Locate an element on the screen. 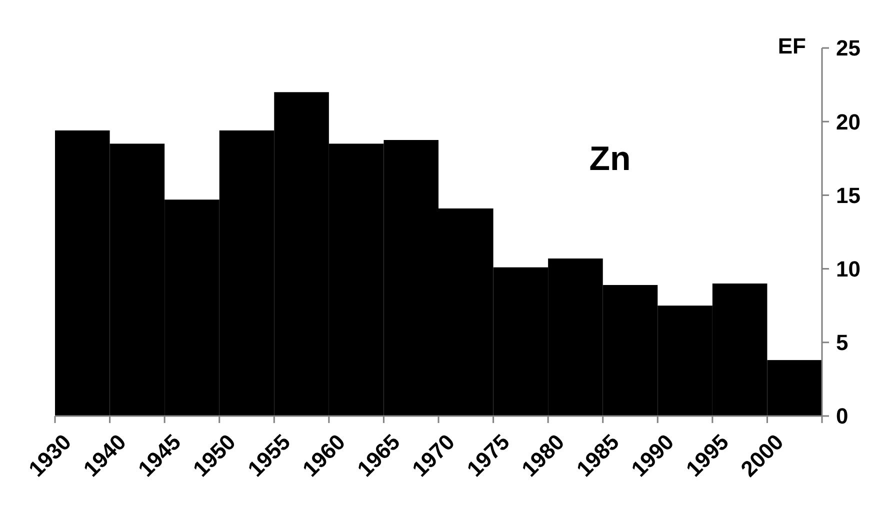 The height and width of the screenshot is (513, 888). y-tick-label: 15 is located at coordinates (848, 195).